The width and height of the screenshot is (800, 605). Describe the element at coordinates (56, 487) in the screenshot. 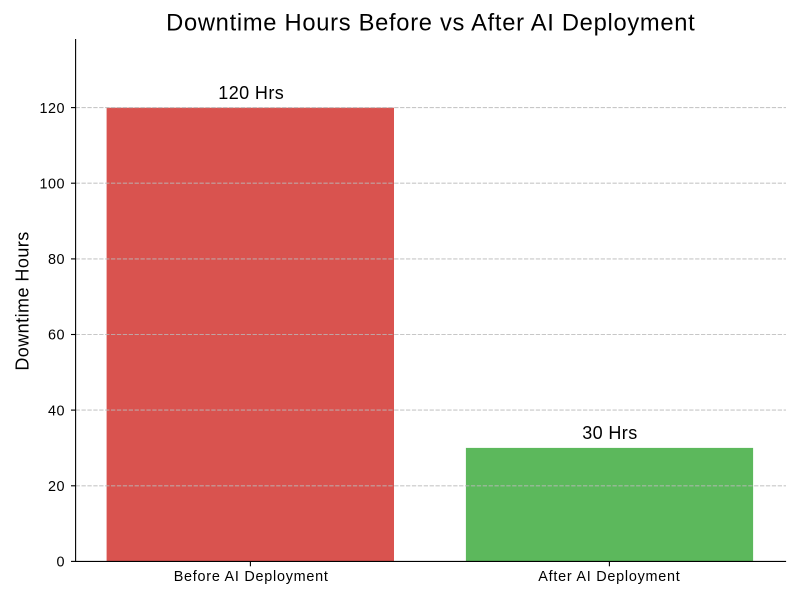

I see `svg-text: 20` at that location.